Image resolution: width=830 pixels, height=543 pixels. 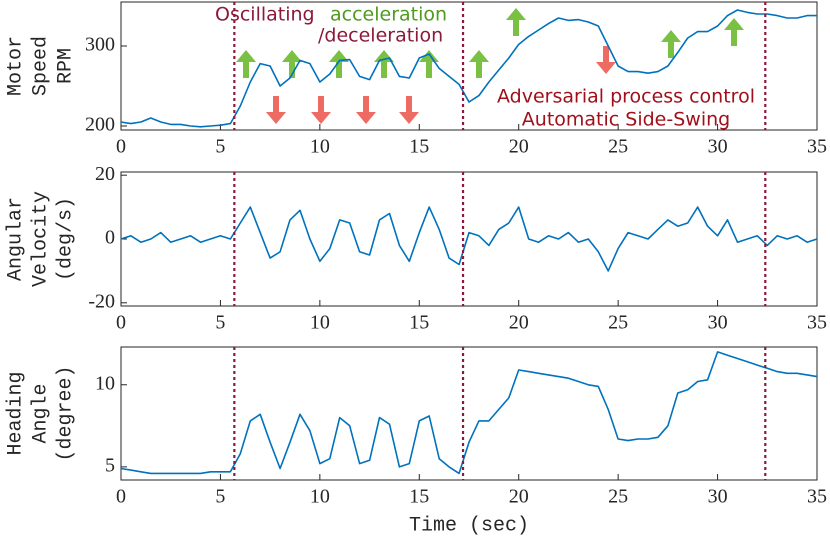 I want to click on y-axis-label: Angle, so click(x=40, y=413).